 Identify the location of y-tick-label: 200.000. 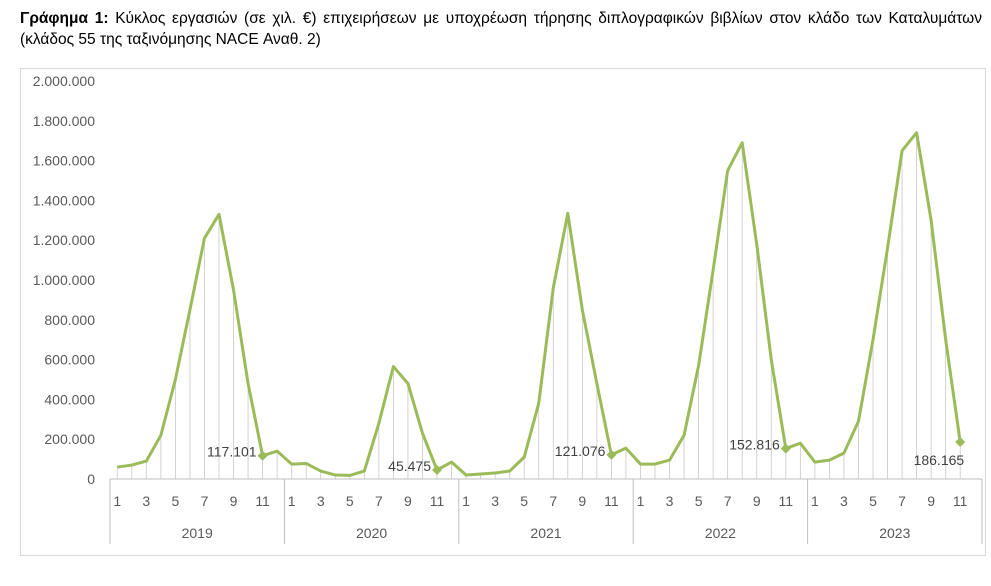
(69, 439).